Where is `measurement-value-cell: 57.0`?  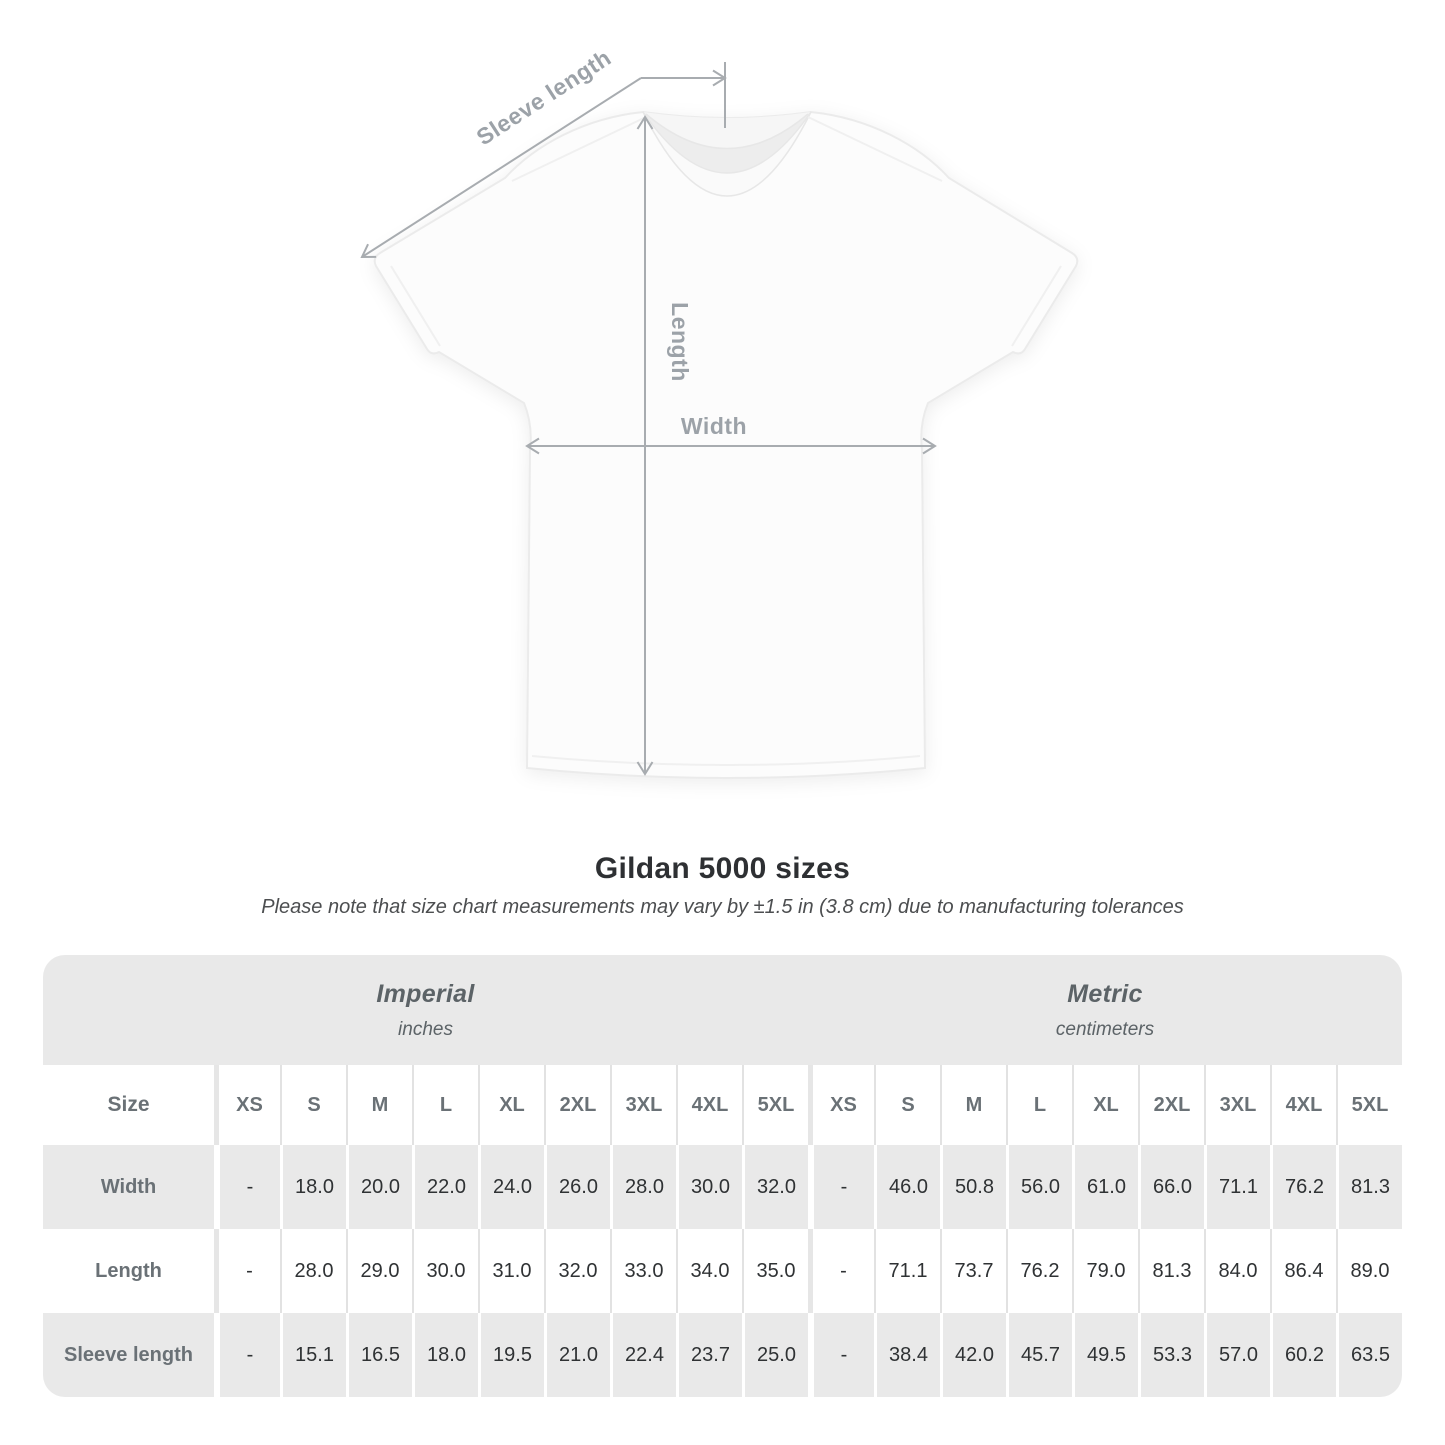
measurement-value-cell: 57.0 is located at coordinates (1237, 1355).